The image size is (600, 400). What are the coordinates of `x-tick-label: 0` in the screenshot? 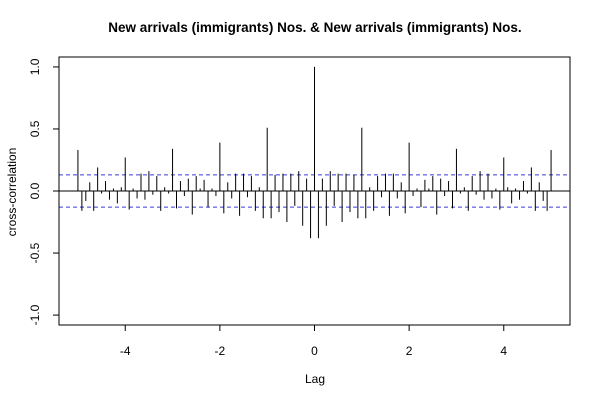 It's located at (314, 351).